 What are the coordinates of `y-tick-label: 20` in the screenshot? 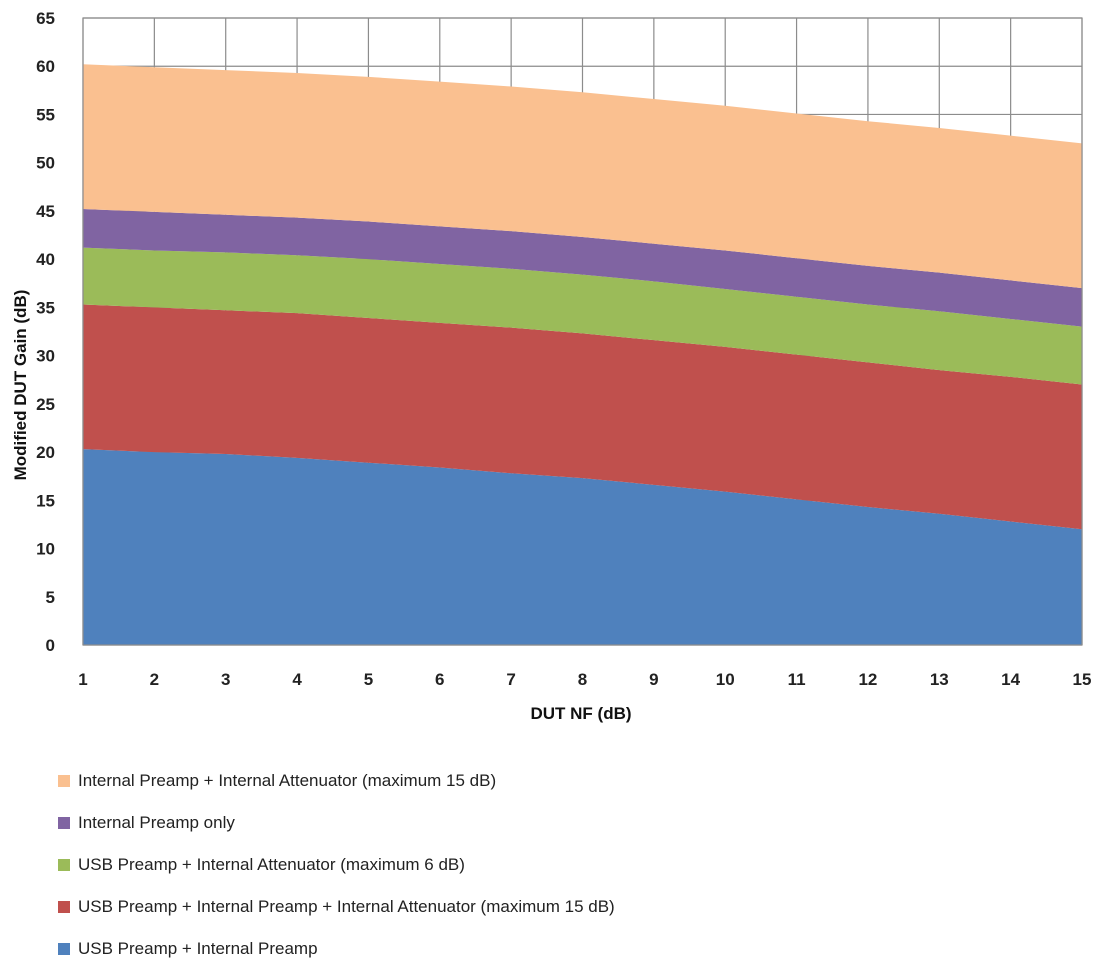 It's located at (45, 452).